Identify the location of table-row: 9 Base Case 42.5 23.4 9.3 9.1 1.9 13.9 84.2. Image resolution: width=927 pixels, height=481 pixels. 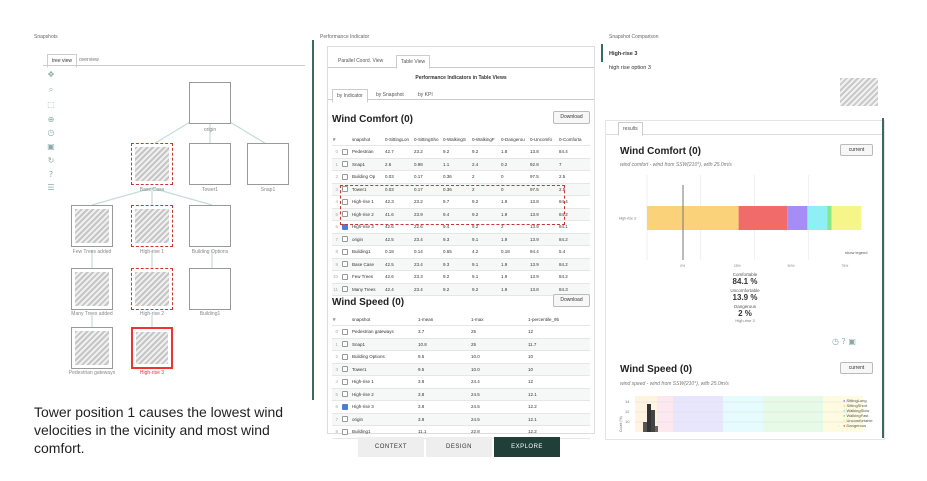
(461, 264).